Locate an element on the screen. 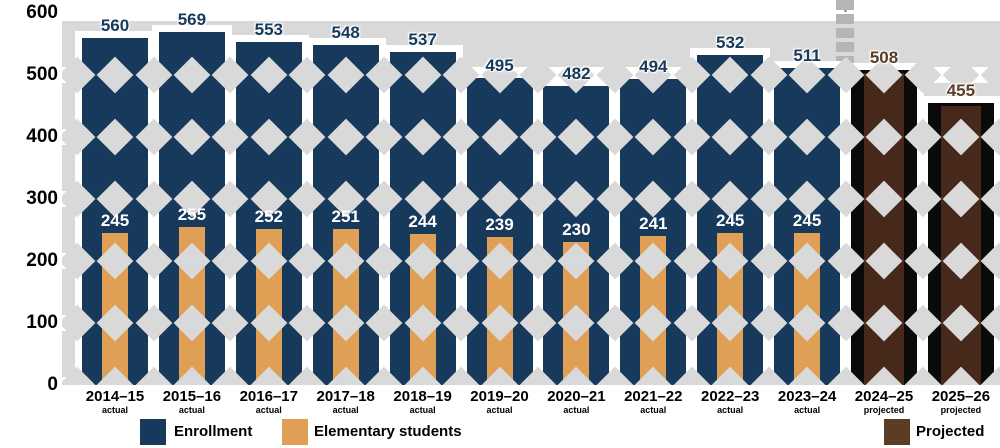 This screenshot has height=448, width=1000. x-tick-year: 2017–18 is located at coordinates (345, 396).